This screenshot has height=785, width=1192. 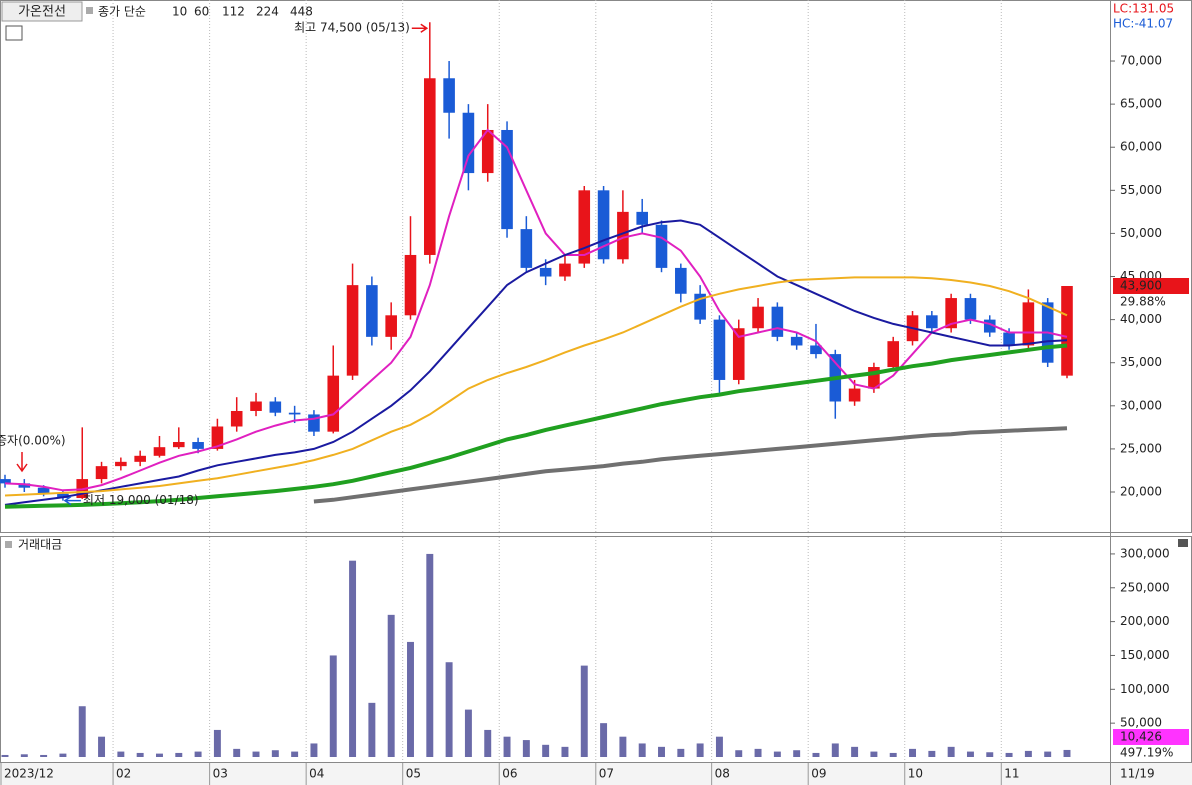 What do you see at coordinates (1146, 753) in the screenshot?
I see `volume-change-label: 497.19%` at bounding box center [1146, 753].